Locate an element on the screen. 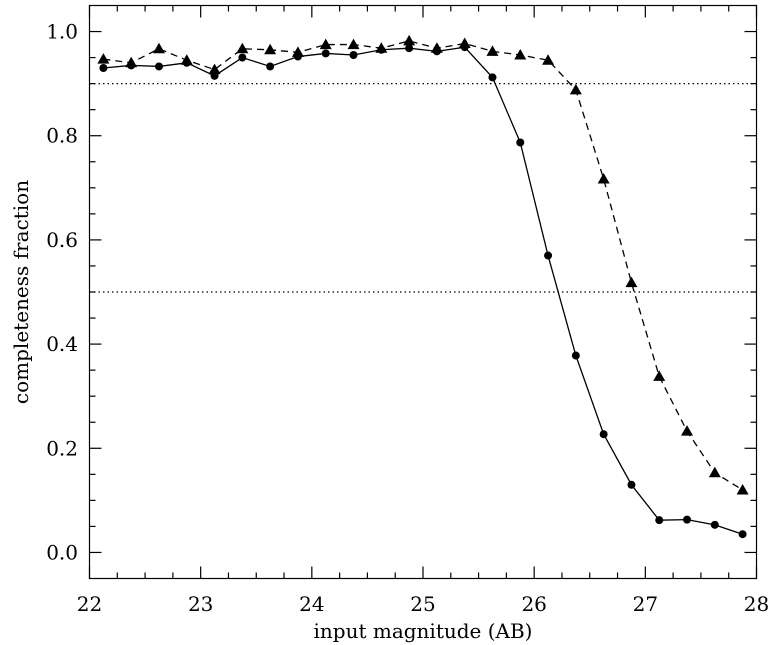 The image size is (769, 645). x-tick-label: 22 is located at coordinates (89, 604).